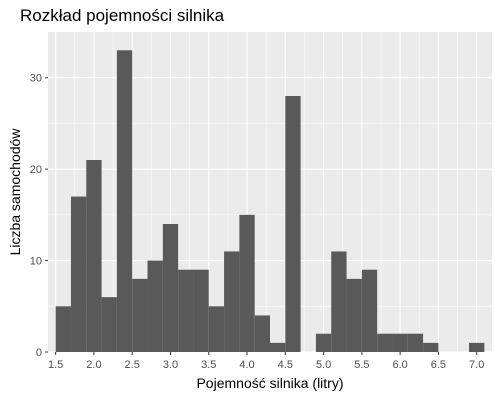  Describe the element at coordinates (476, 365) in the screenshot. I see `x-tick-label: 7.0` at that location.